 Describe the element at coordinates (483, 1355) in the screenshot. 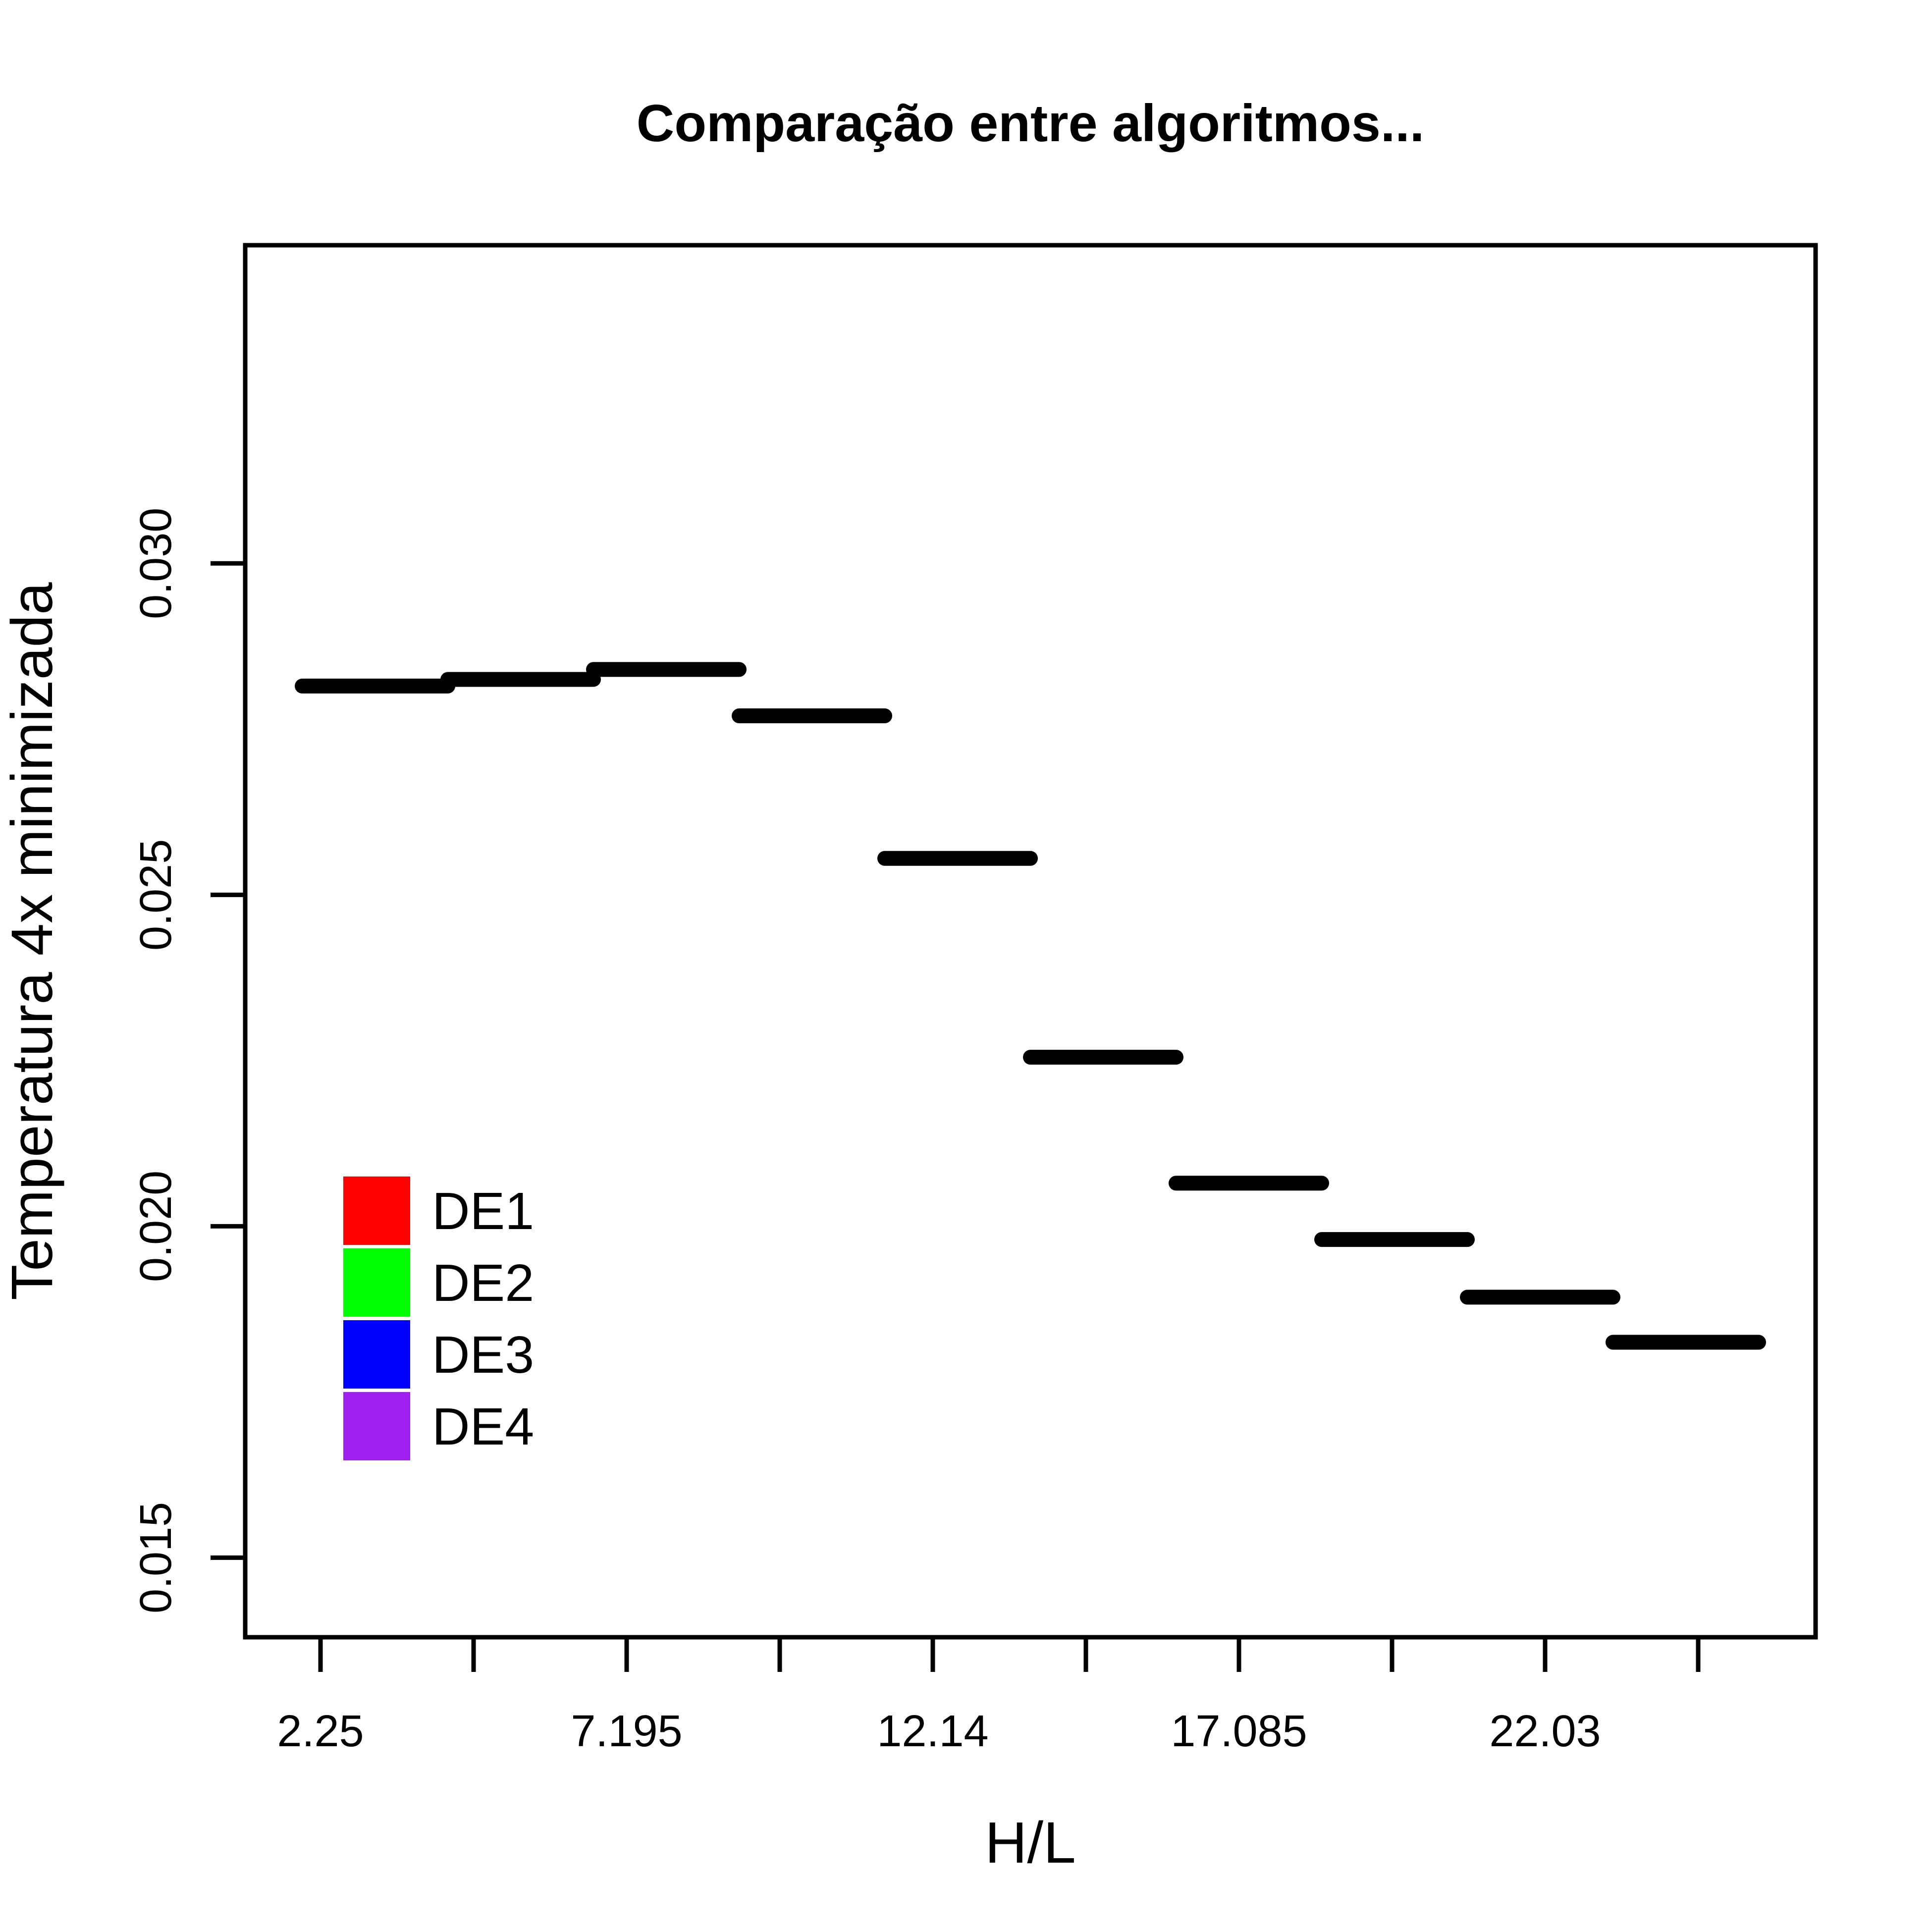

I see `legend-label: DE3` at that location.